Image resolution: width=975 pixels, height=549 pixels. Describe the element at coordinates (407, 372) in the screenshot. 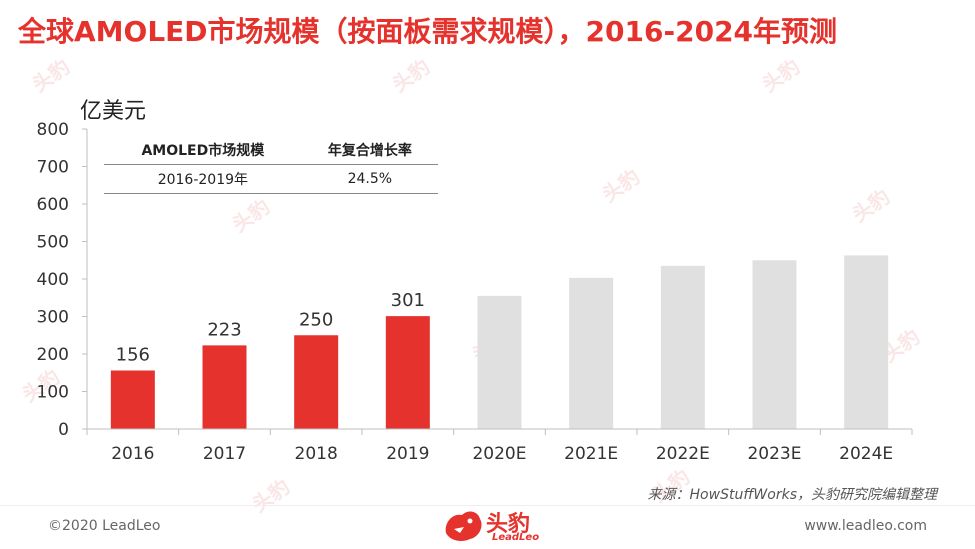

I see `bar-2019` at that location.